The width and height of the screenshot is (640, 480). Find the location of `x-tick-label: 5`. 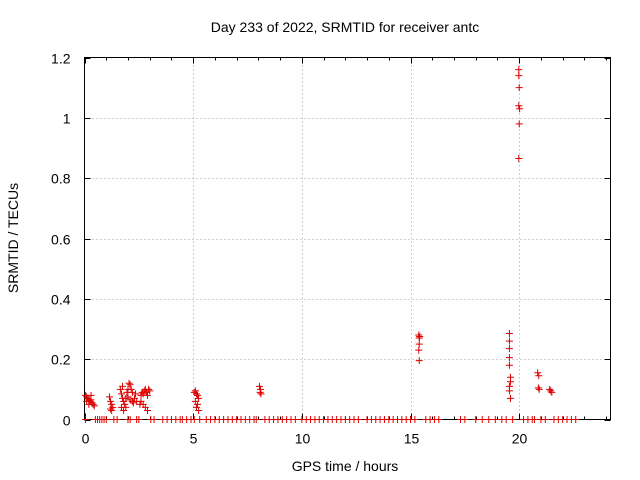

x-tick-label: 5 is located at coordinates (194, 439).